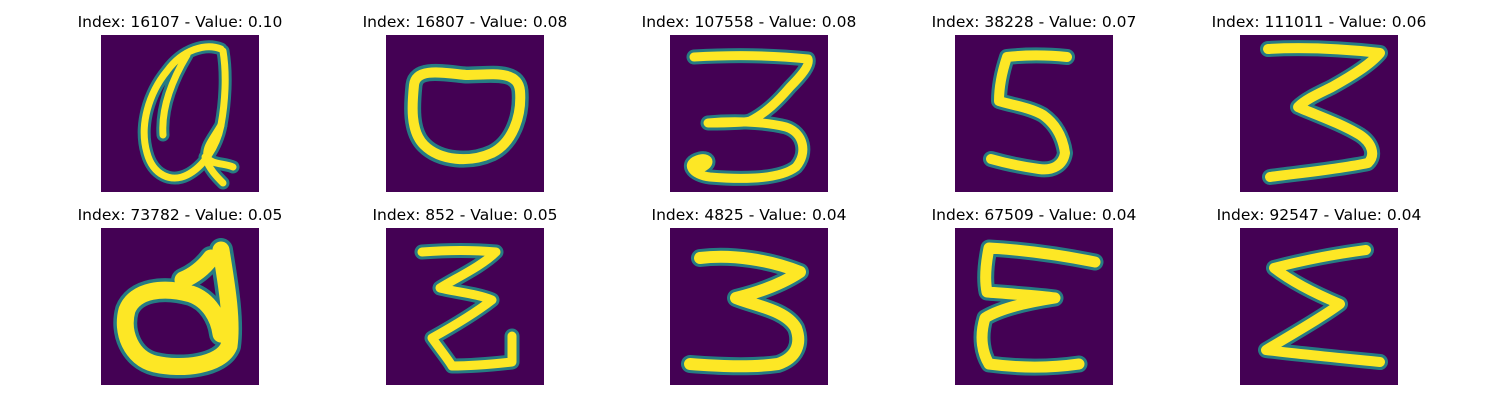 This screenshot has height=400, width=1500. Describe the element at coordinates (188, 115) in the screenshot. I see `glyph-a-like` at that location.